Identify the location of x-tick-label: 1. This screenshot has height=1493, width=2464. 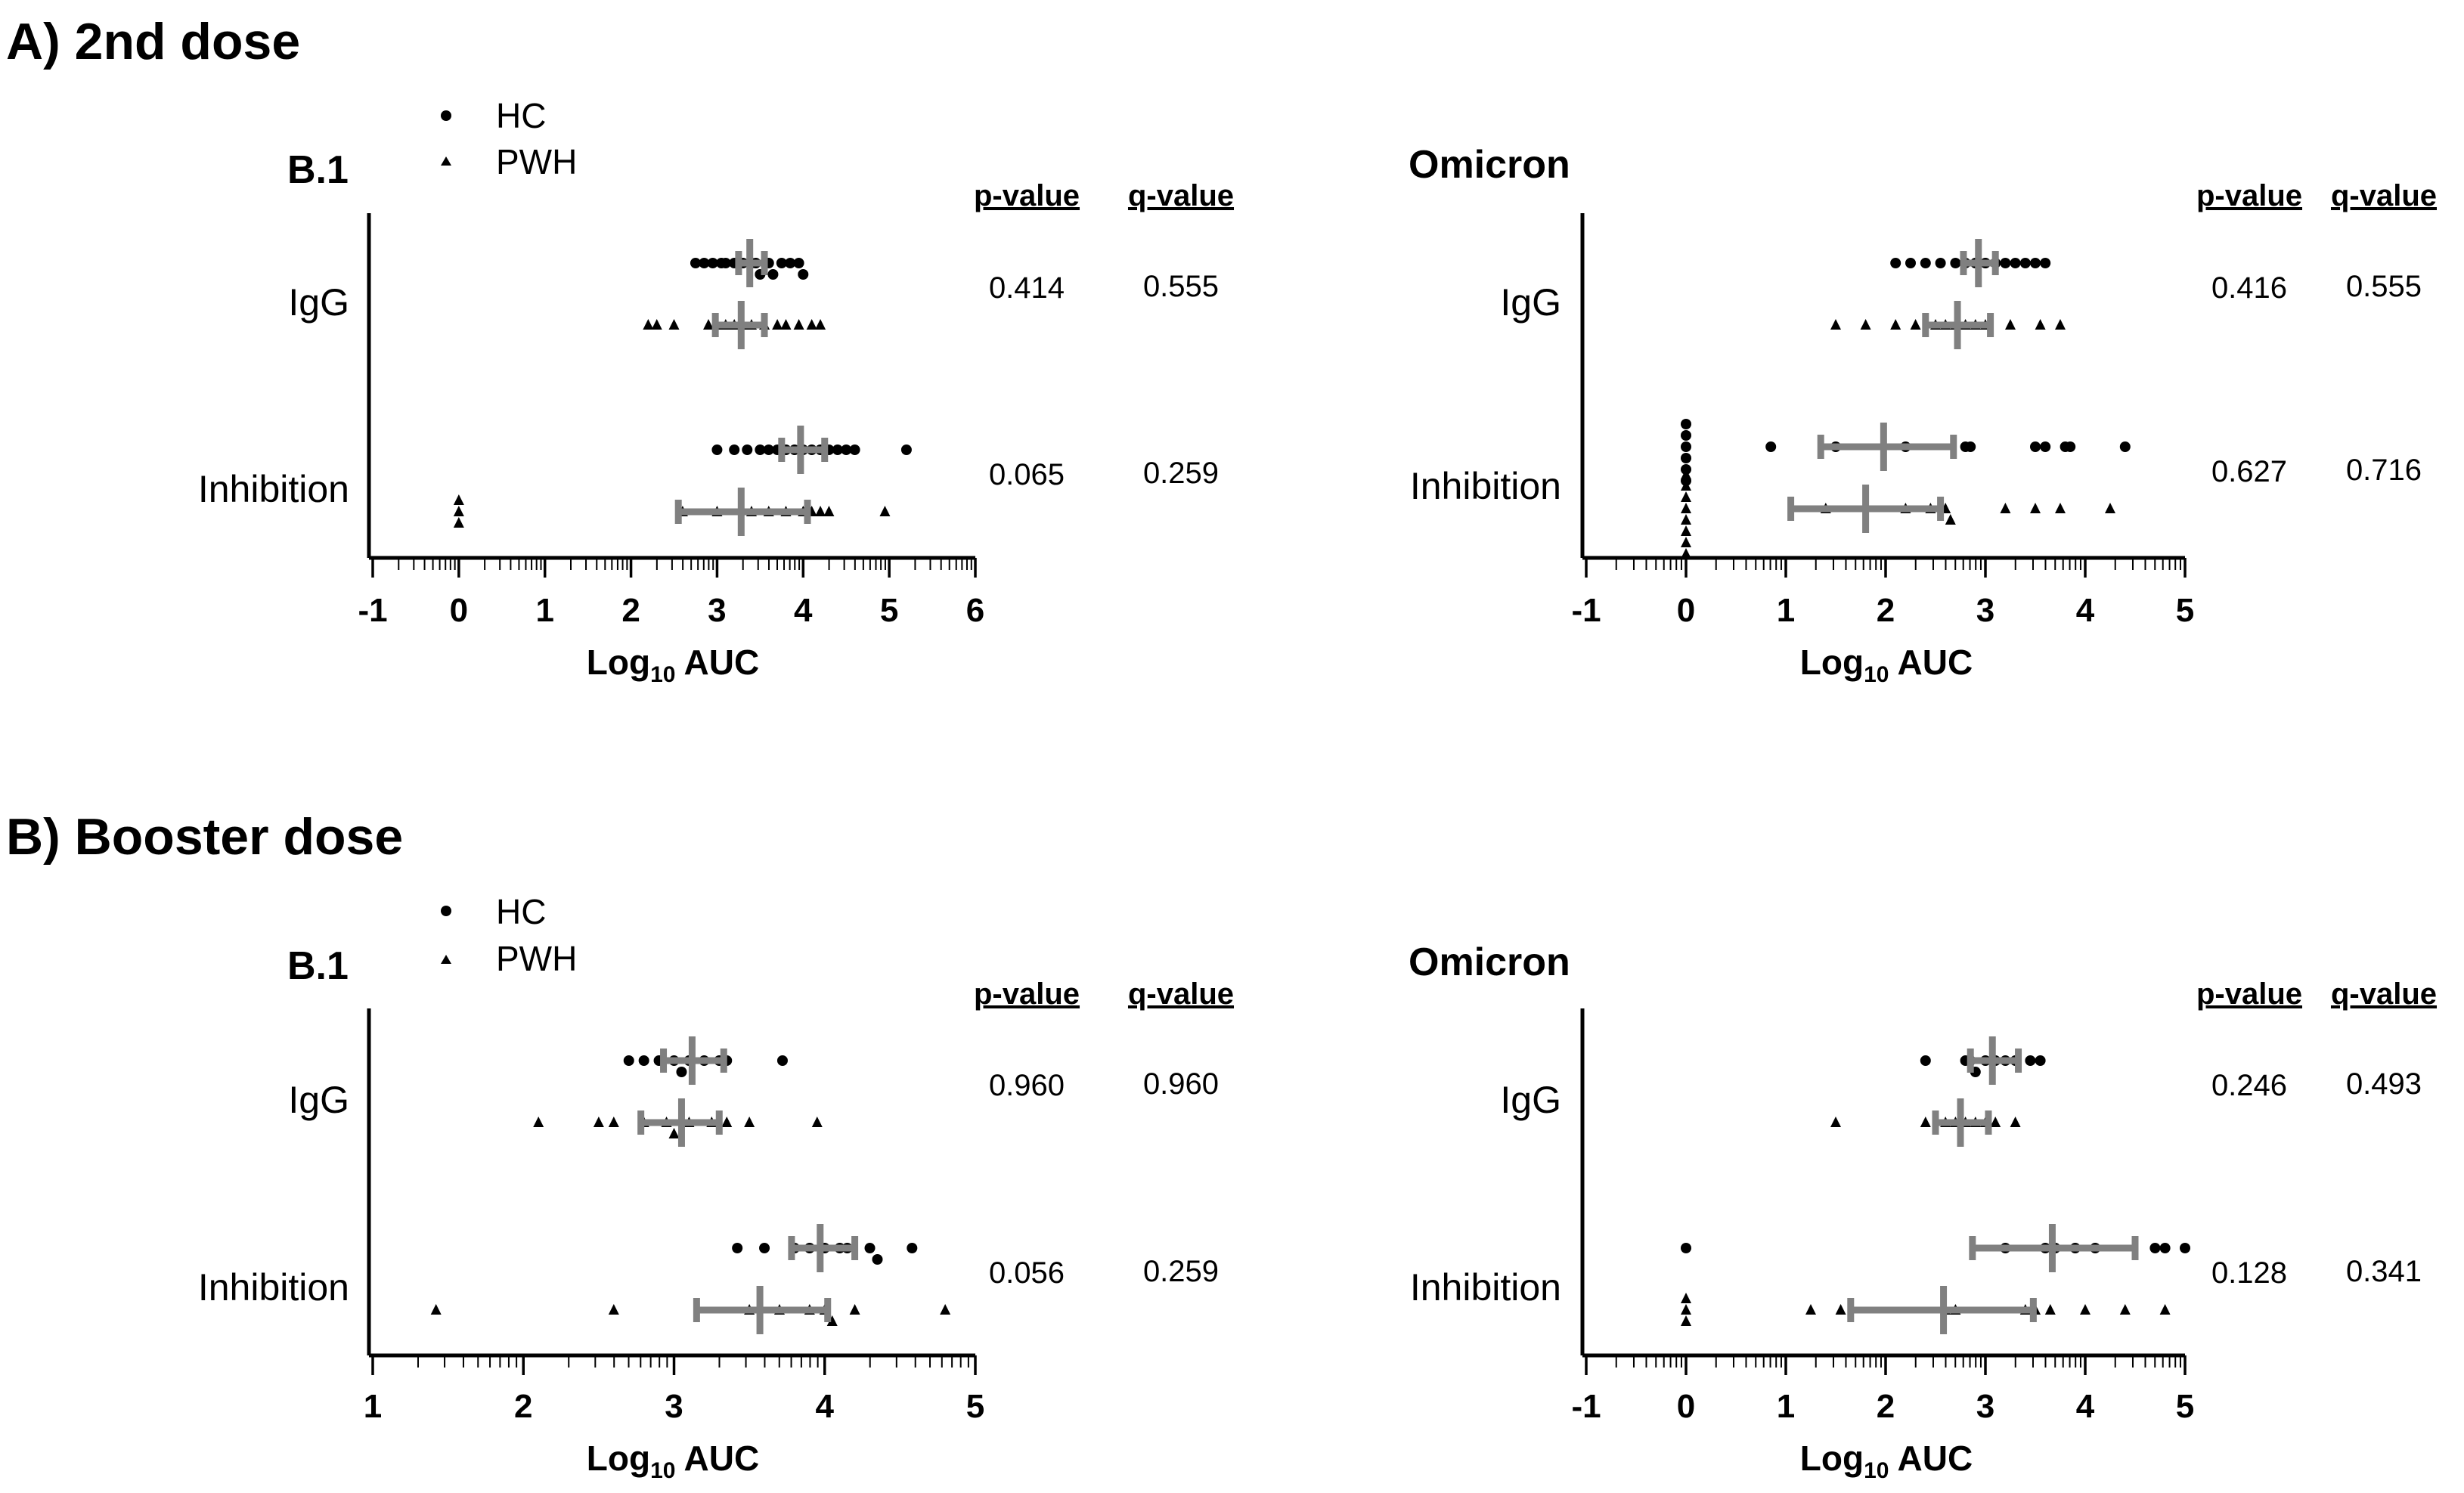
(544, 610).